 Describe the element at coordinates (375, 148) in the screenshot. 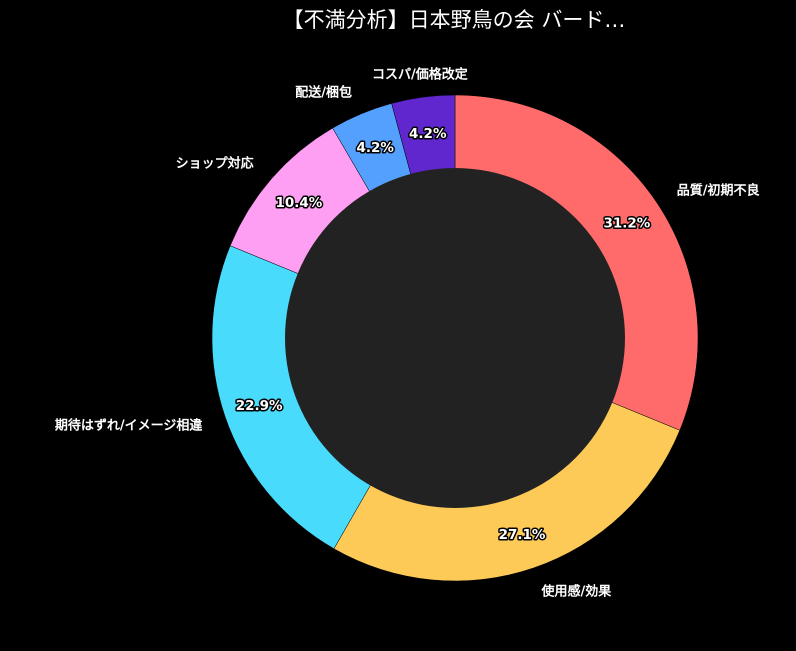

I see `slice-value-label-5: 4.2%` at that location.